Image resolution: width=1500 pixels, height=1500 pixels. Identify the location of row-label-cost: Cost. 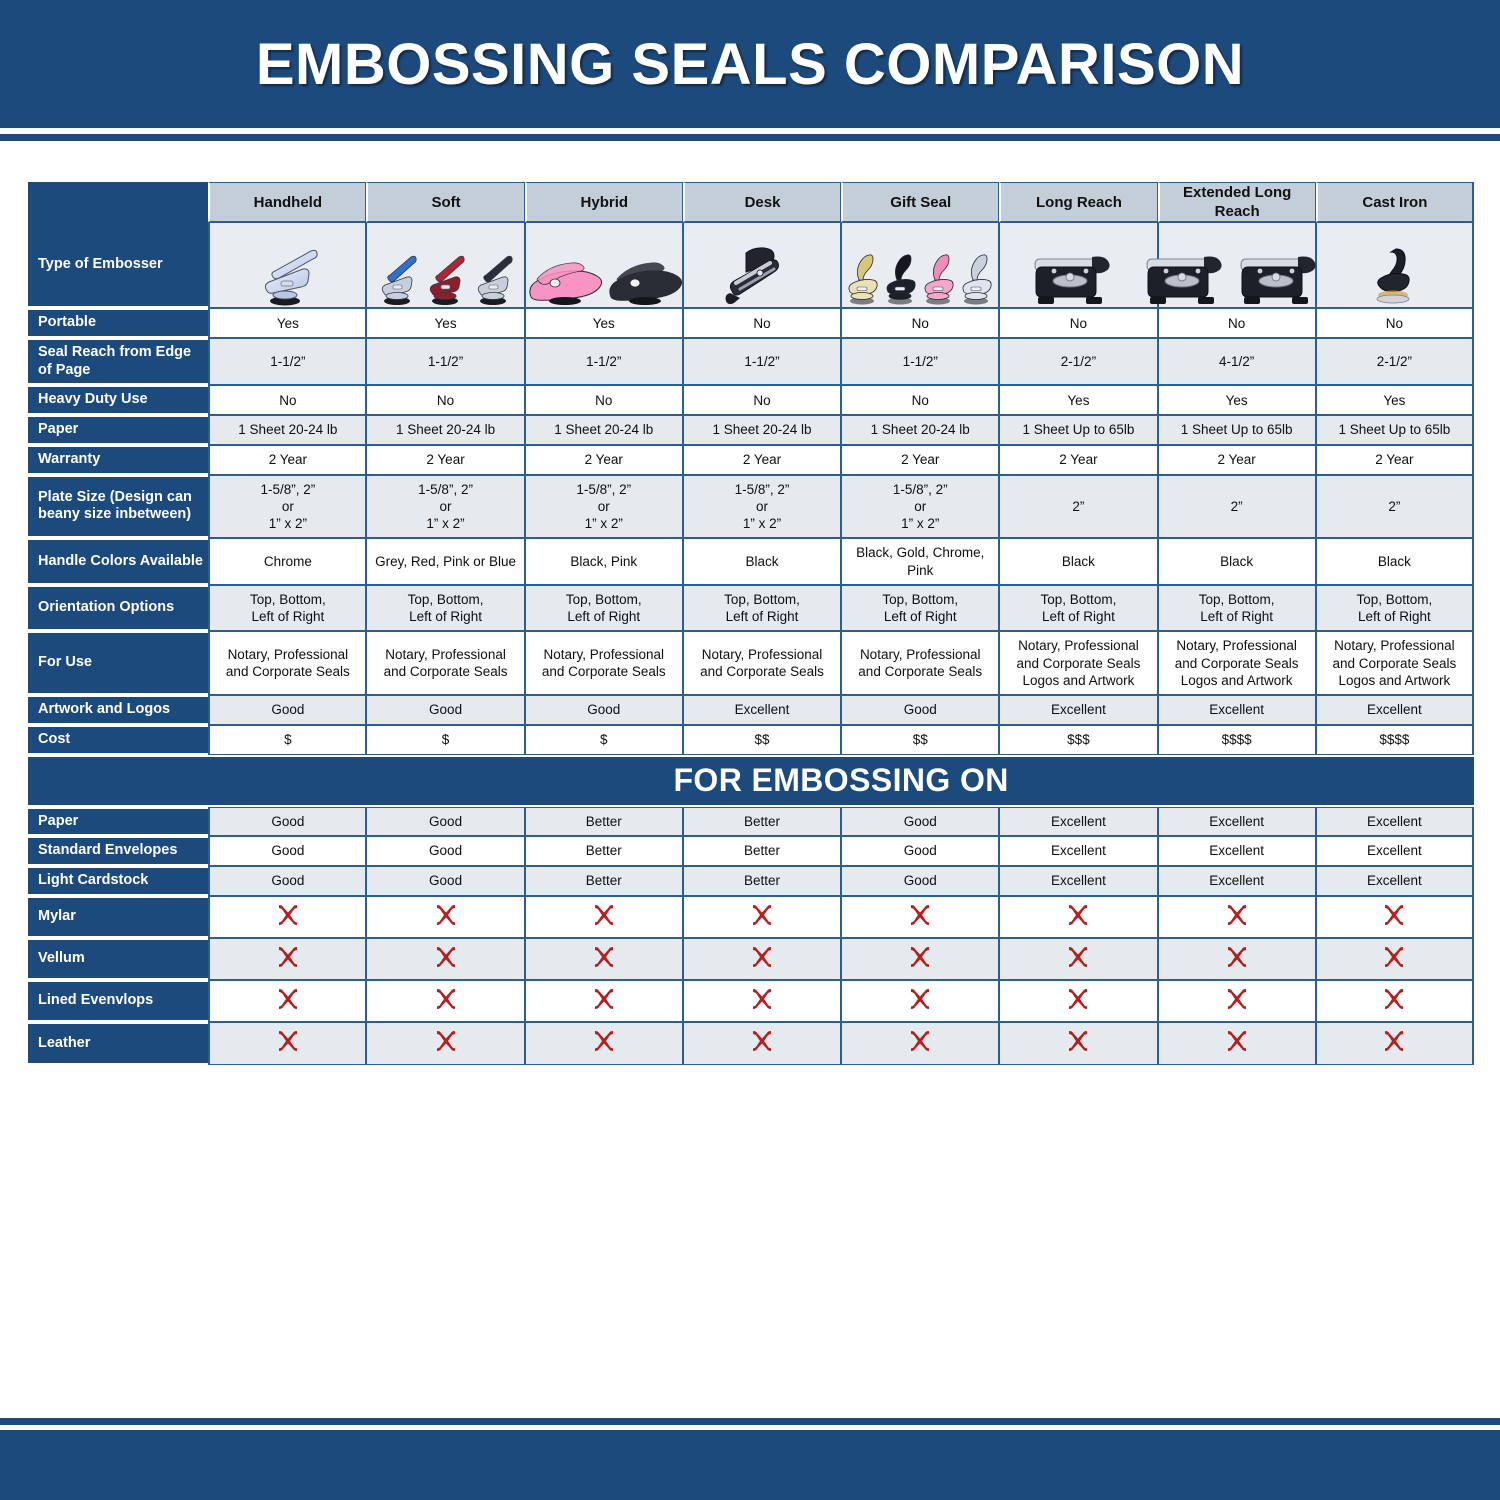
(118, 739).